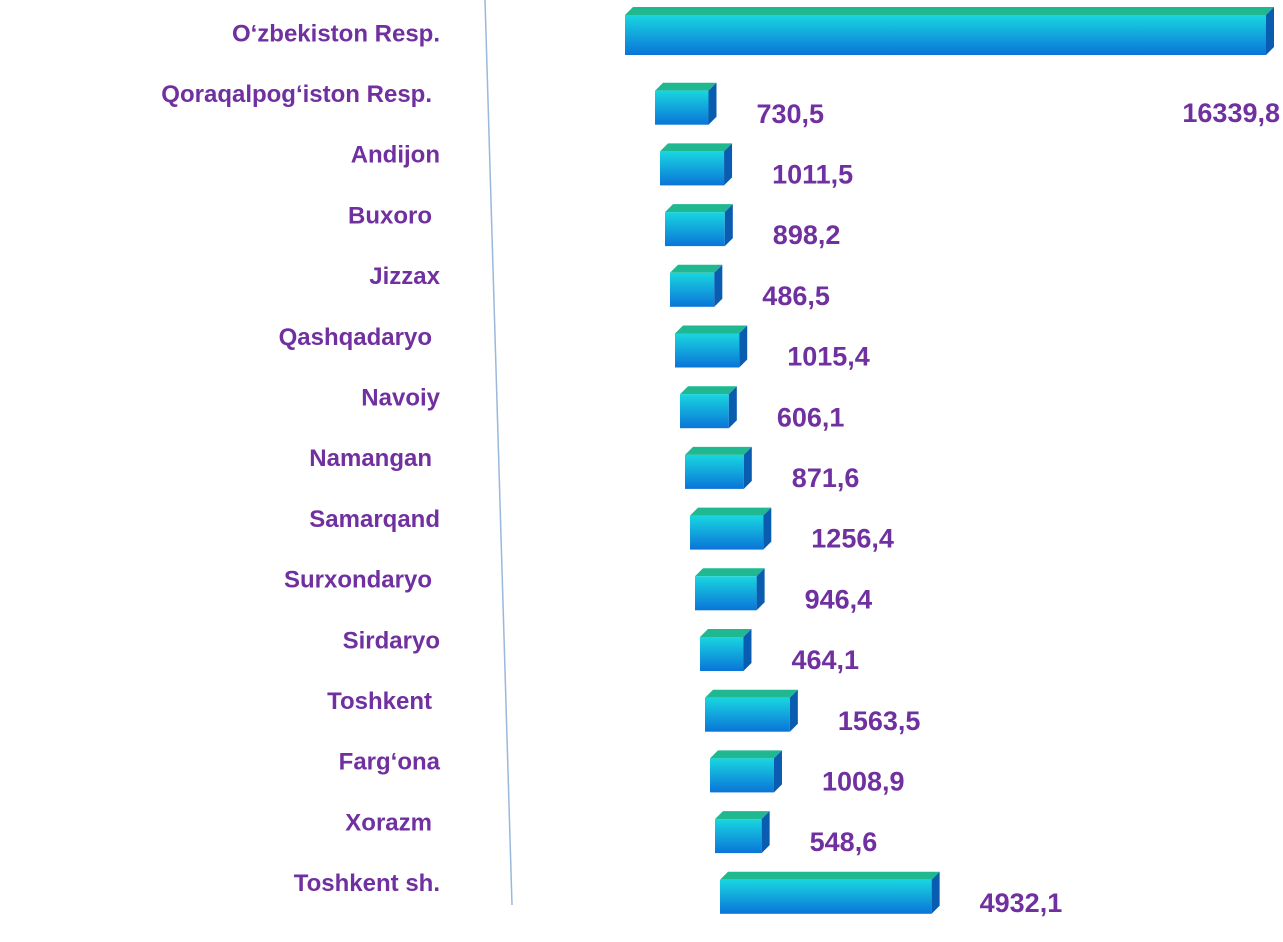  I want to click on value-label: 1008,9, so click(863, 782).